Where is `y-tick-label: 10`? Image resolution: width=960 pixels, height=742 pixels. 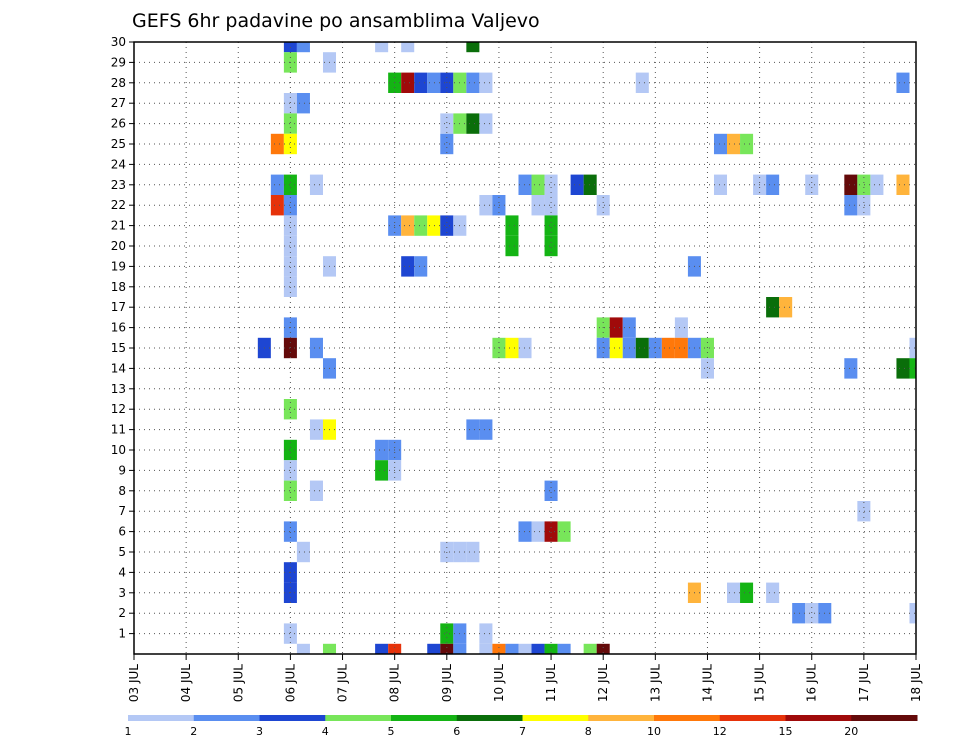
y-tick-label: 10 is located at coordinates (118, 450).